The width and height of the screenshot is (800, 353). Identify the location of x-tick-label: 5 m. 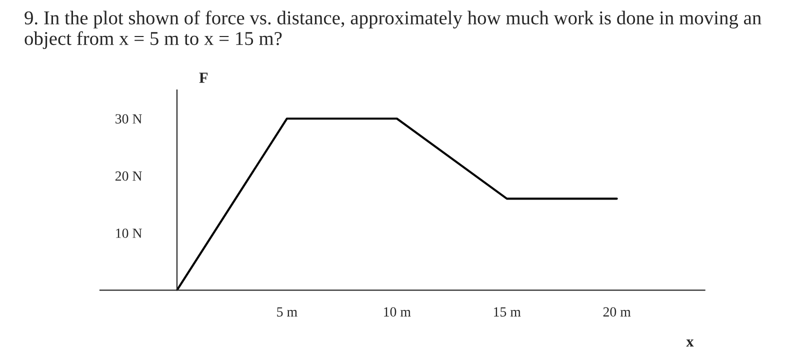
(287, 312).